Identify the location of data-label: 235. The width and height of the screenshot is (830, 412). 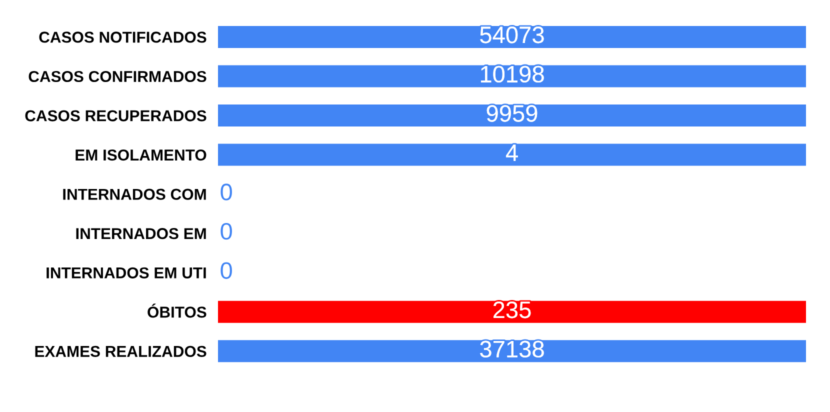
(512, 310).